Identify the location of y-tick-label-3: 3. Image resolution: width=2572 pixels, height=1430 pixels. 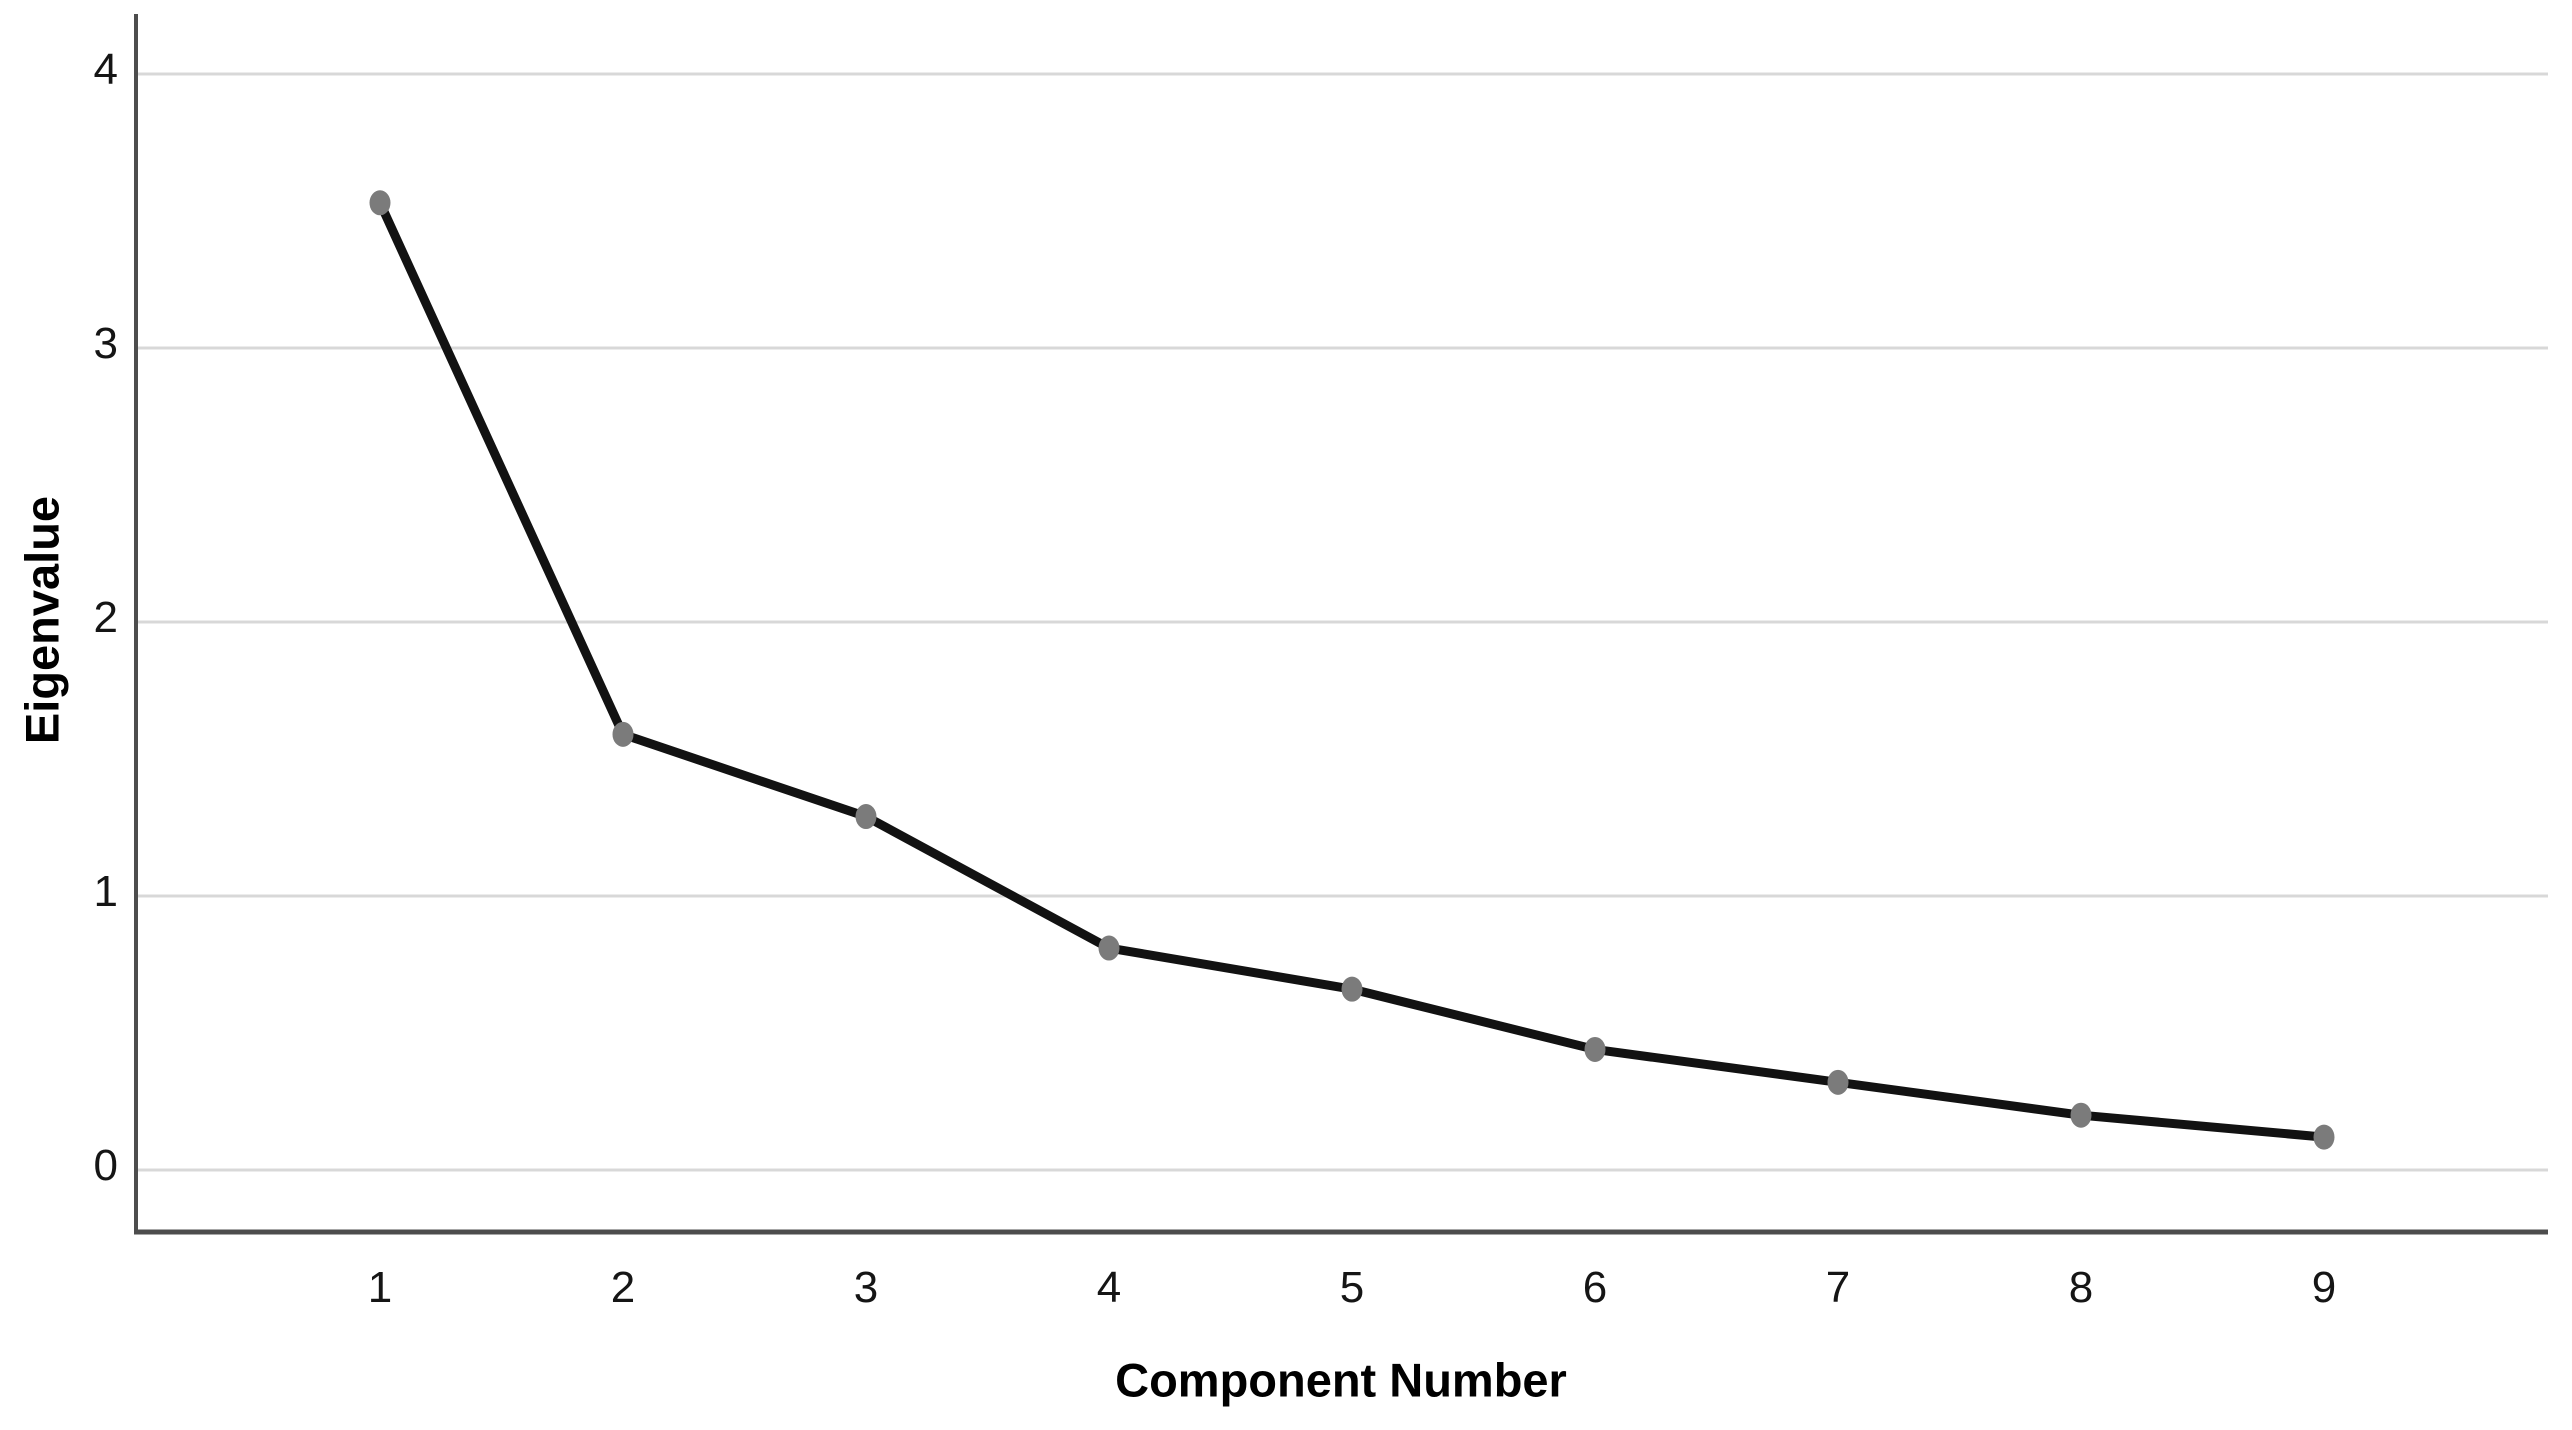
(105, 343).